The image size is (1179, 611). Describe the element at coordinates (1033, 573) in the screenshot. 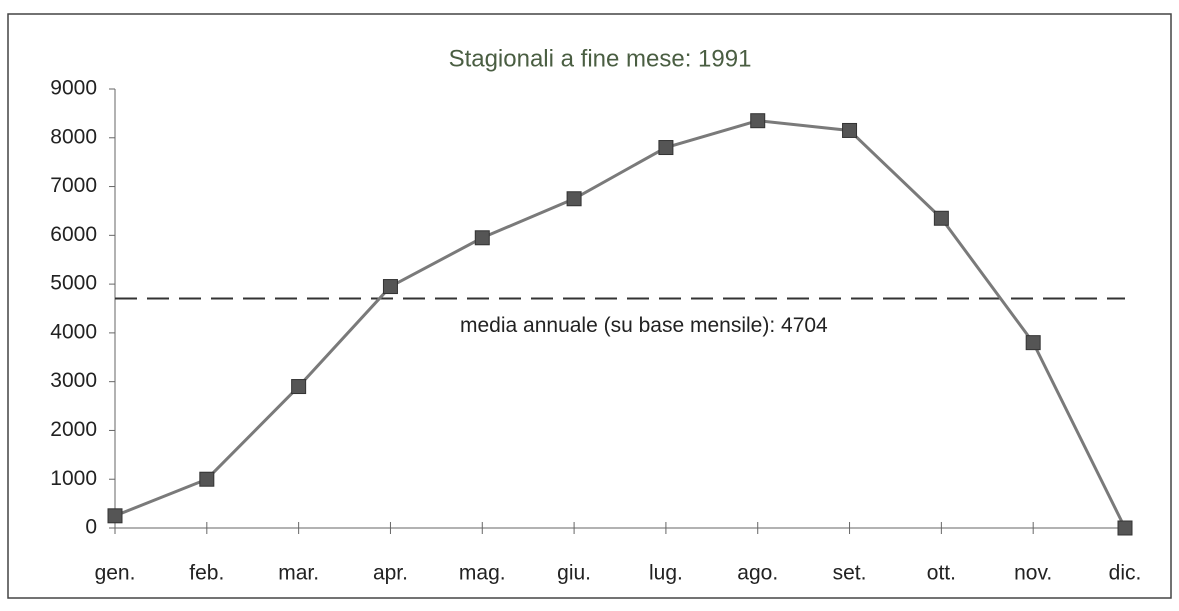

I see `x-tick-label: nov.` at that location.